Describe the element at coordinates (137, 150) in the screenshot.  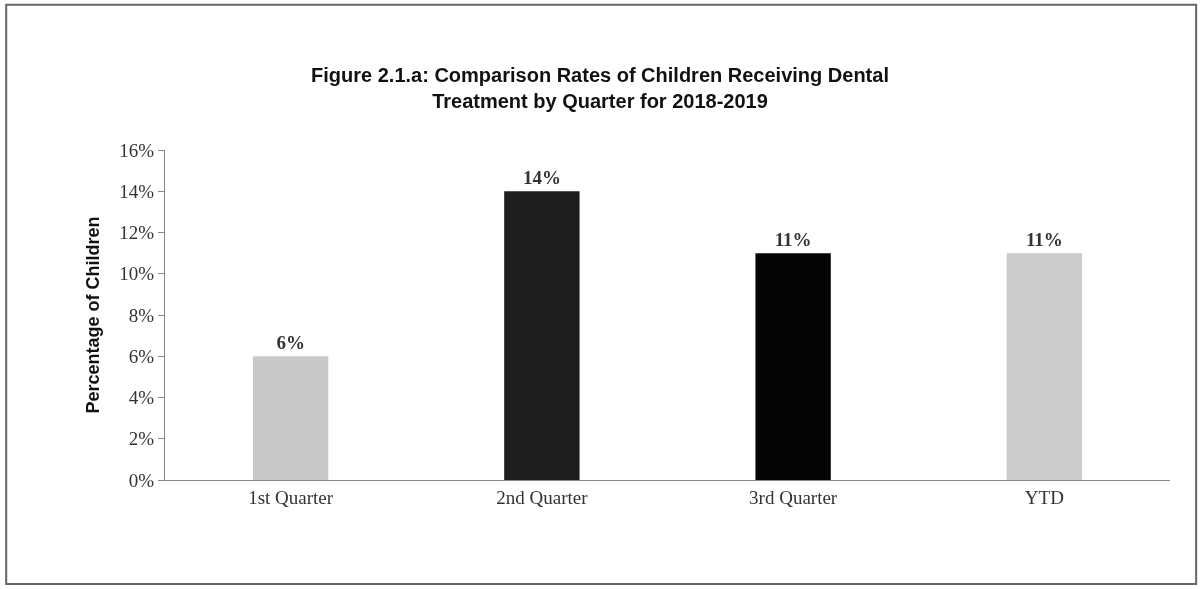
I see `y-tick-label: 16%` at that location.